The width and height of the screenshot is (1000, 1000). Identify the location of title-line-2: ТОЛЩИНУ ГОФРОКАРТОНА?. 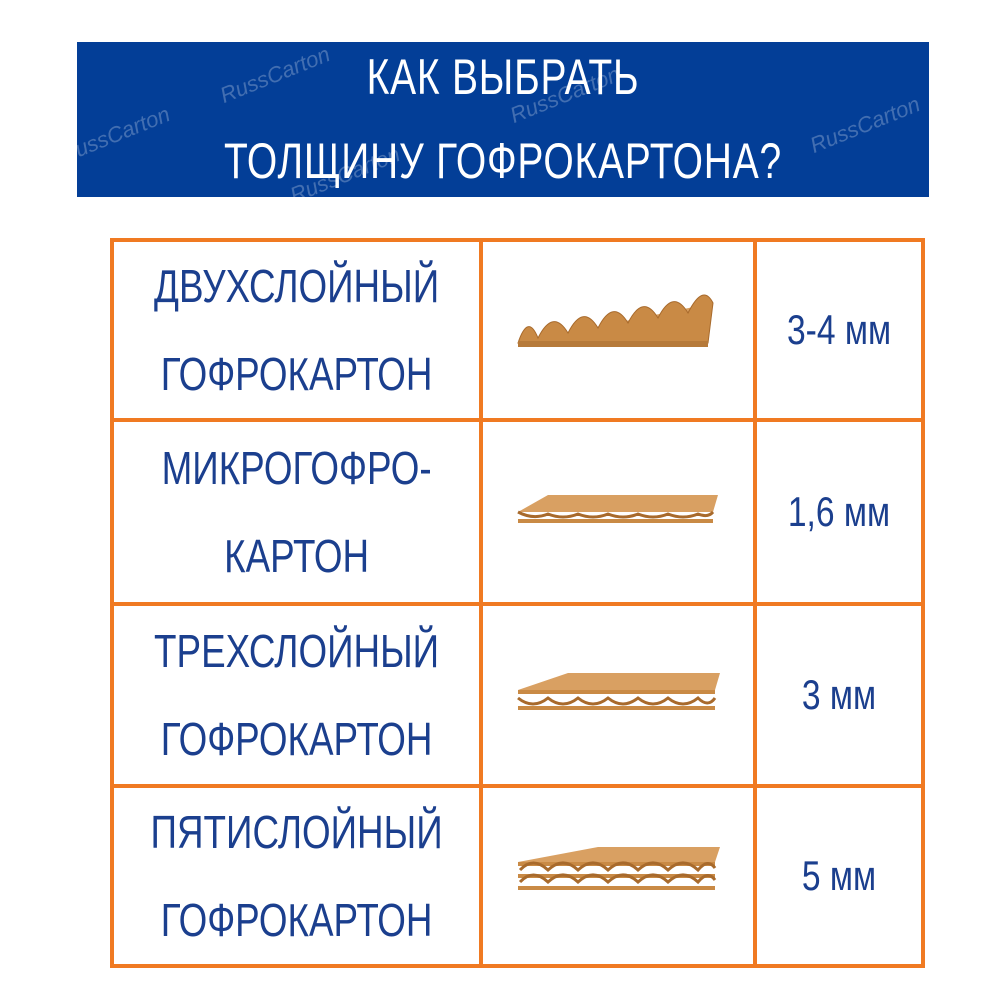
(503, 161).